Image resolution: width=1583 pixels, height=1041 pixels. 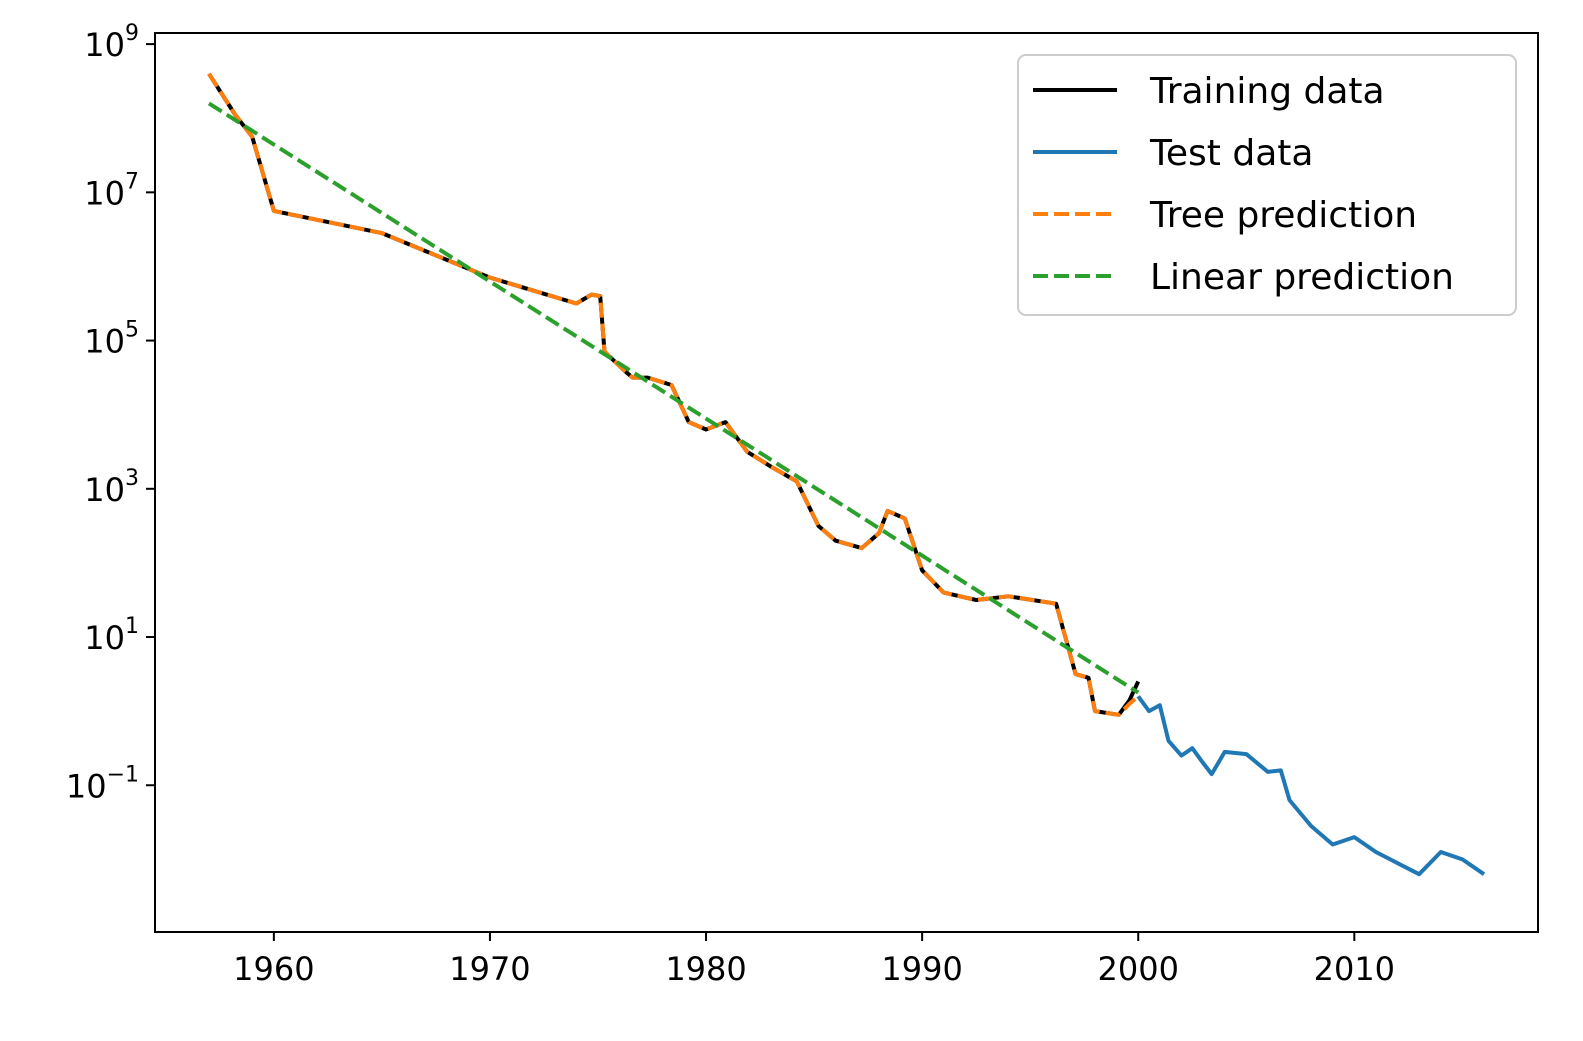 What do you see at coordinates (1283, 215) in the screenshot?
I see `legend-label: Tree prediction` at bounding box center [1283, 215].